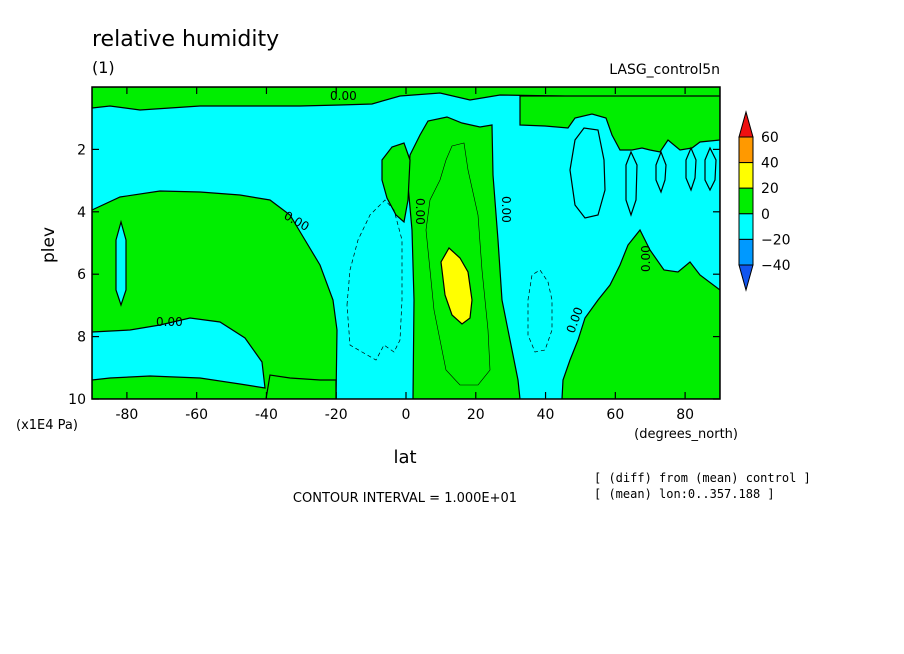  I want to click on chart-subtitle: (1), so click(103, 67).